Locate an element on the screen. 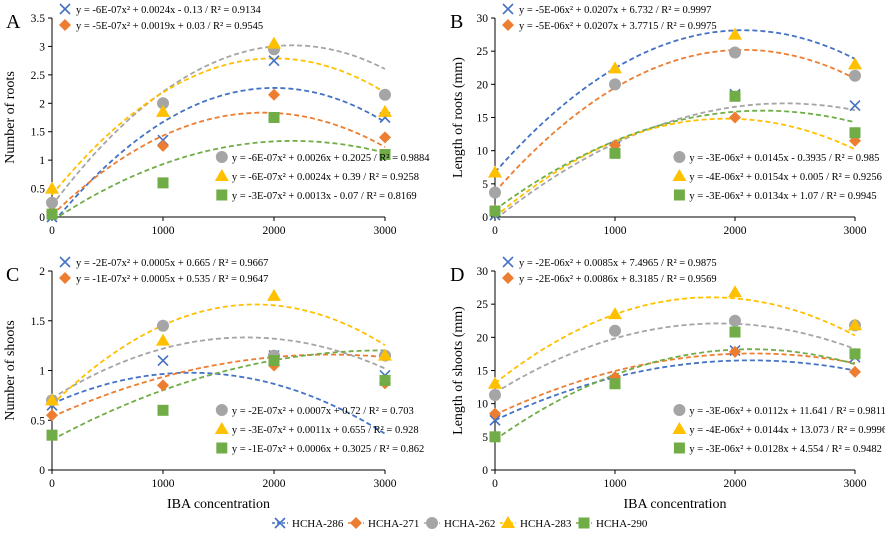 The width and height of the screenshot is (885, 535). panel-letter: B is located at coordinates (456, 22).